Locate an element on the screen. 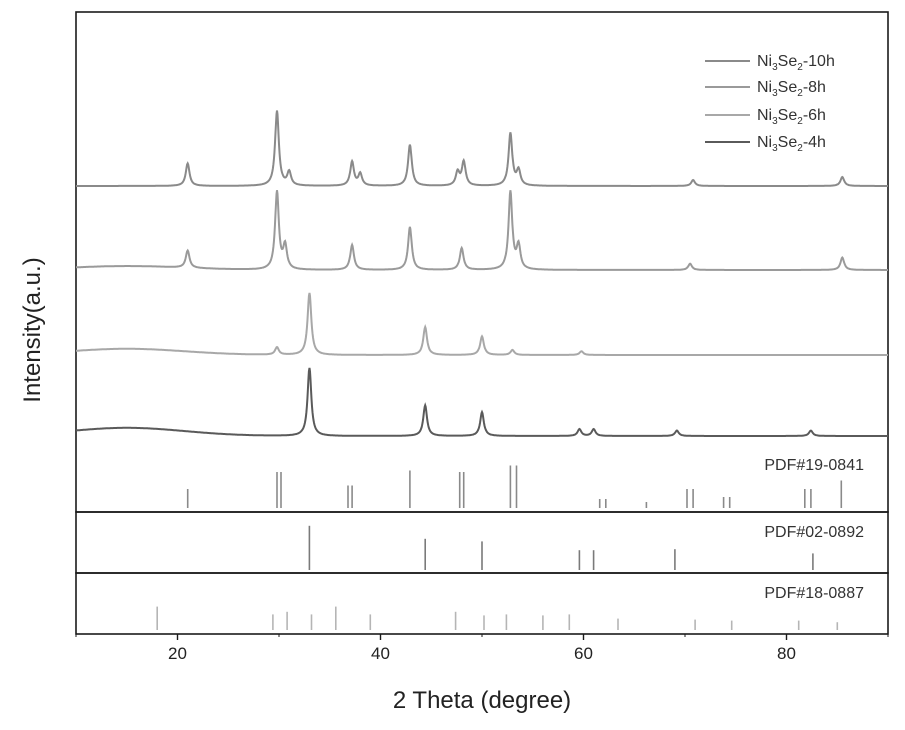 This screenshot has width=905, height=730. pattern-line-6h is located at coordinates (482, 324).